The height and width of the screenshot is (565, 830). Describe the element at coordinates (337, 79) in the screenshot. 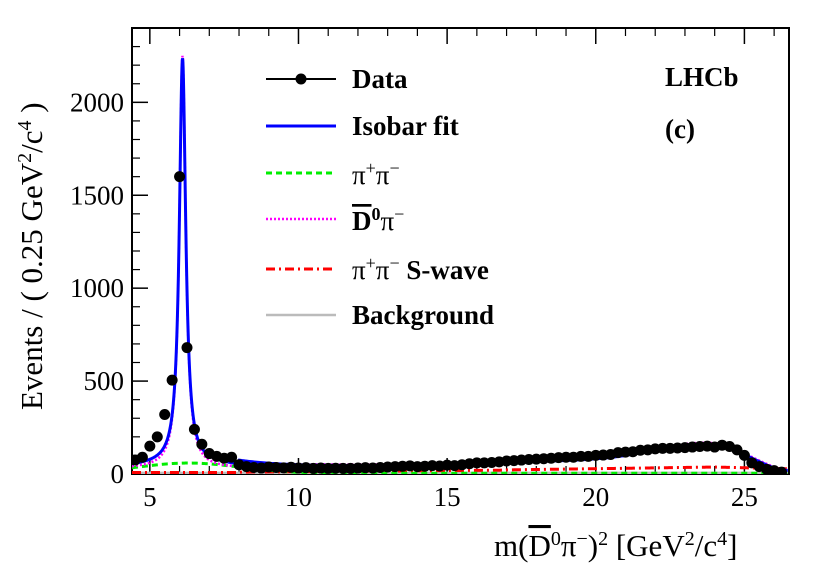

I see `legend-item-data: Data` at that location.